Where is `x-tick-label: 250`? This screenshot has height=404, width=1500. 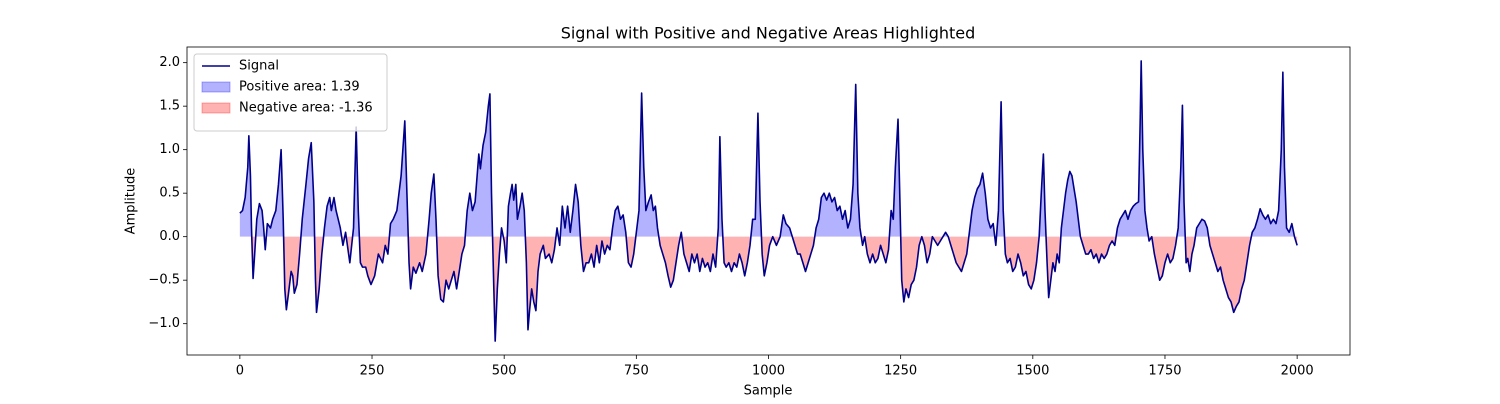
x-tick-label: 250 is located at coordinates (372, 371).